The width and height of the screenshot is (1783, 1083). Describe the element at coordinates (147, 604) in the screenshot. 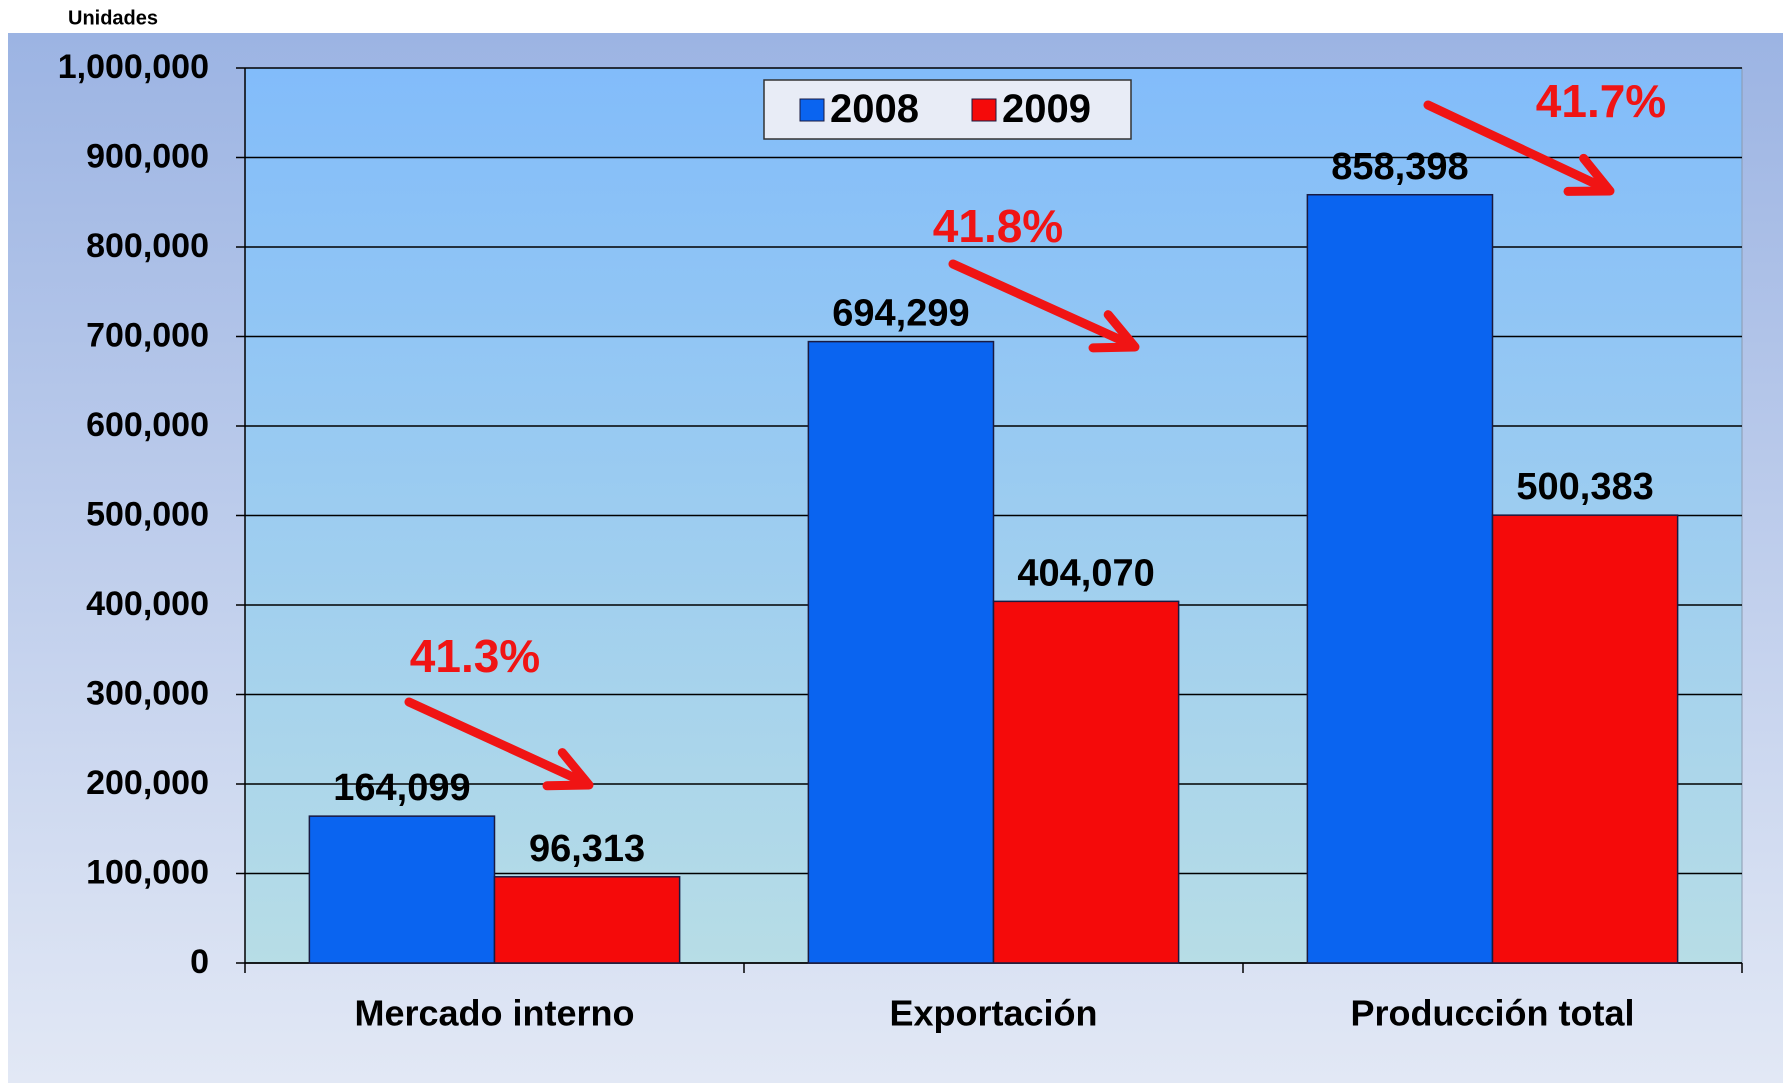

I see `y-tick-label: 400,000` at that location.